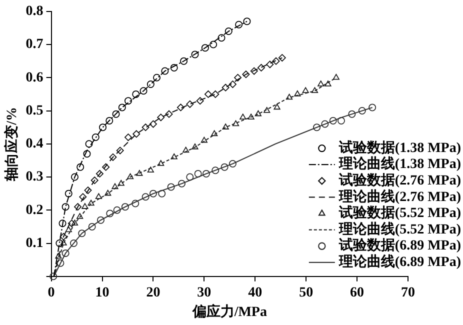 The height and width of the screenshot is (325, 463). What do you see at coordinates (35, 78) in the screenshot?
I see `y-tick-label: 0.6` at bounding box center [35, 78].